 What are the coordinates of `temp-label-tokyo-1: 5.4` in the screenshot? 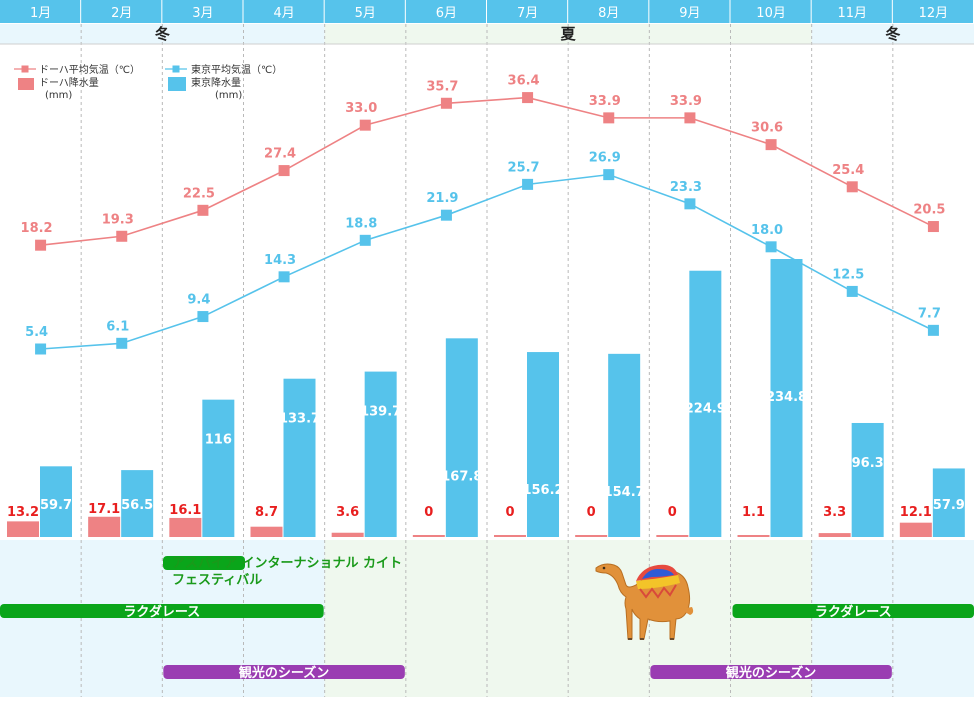 It's located at (36, 332).